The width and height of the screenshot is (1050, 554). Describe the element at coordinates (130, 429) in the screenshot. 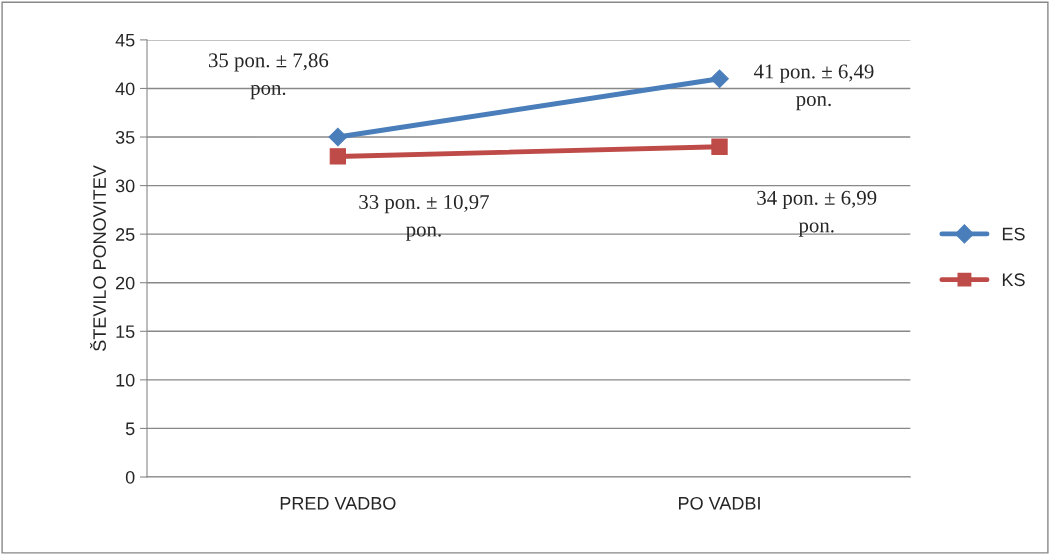

I see `y-tick-label: 5` at that location.